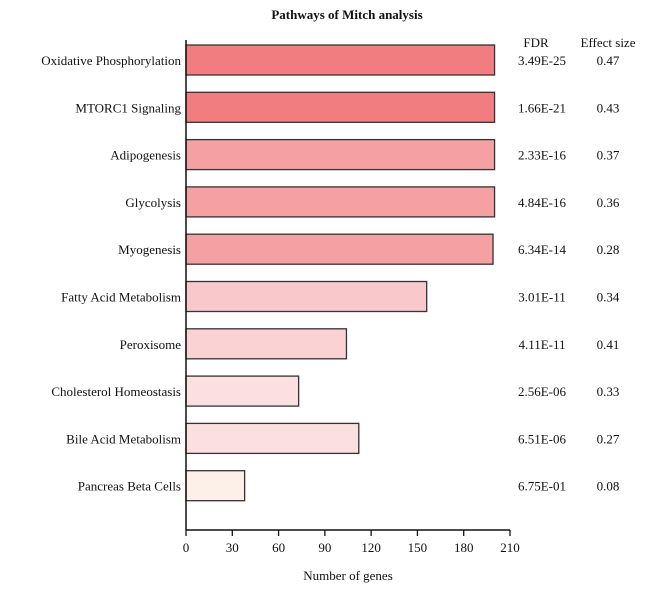  What do you see at coordinates (278, 547) in the screenshot?
I see `x-tick-label: 60` at bounding box center [278, 547].